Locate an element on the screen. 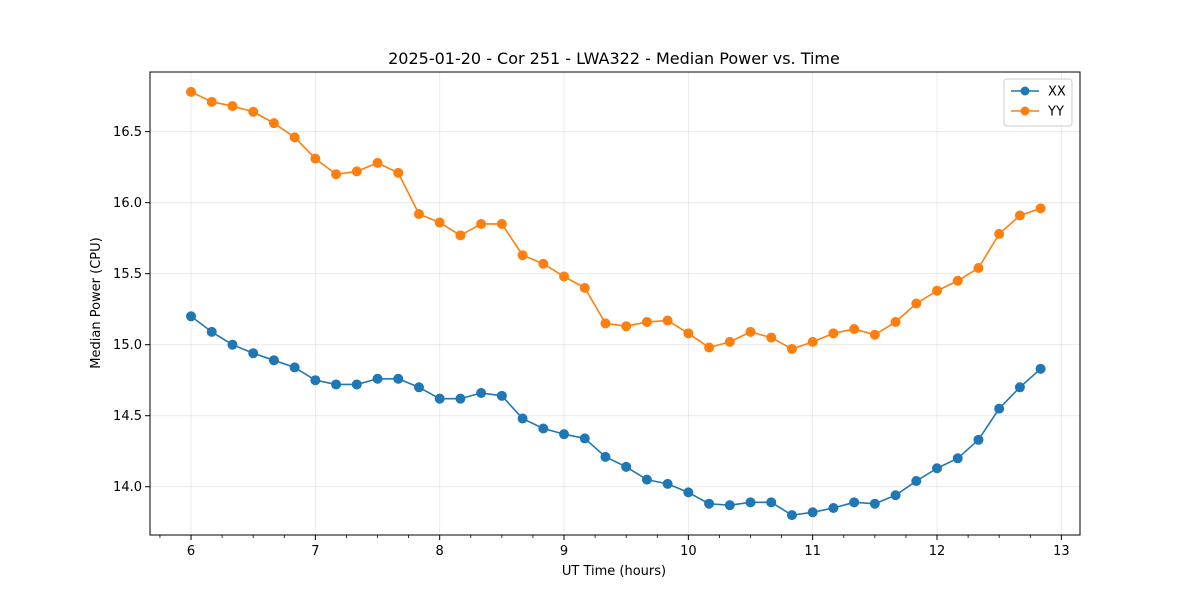 Image resolution: width=1200 pixels, height=600 pixels. legend-label-yy: YY is located at coordinates (1055, 112).